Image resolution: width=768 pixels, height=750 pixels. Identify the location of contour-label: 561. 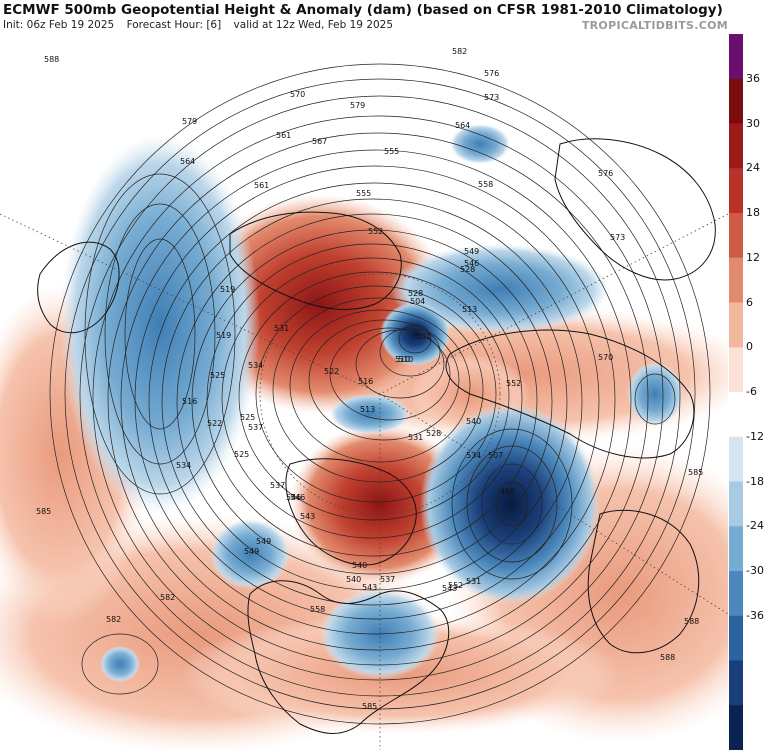
(283, 135).